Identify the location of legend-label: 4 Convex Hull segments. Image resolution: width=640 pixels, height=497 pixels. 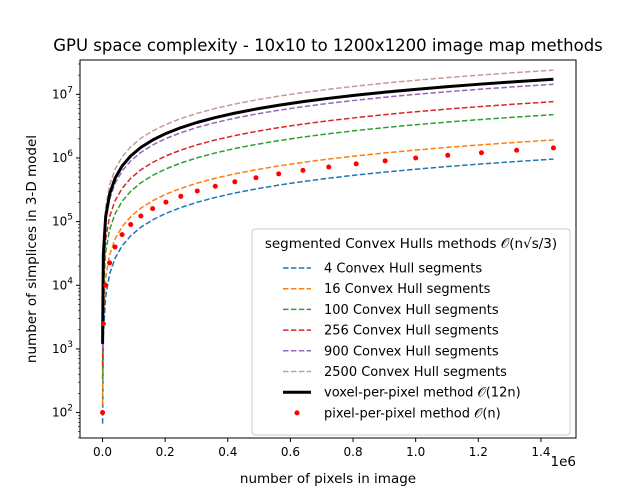
(403, 269).